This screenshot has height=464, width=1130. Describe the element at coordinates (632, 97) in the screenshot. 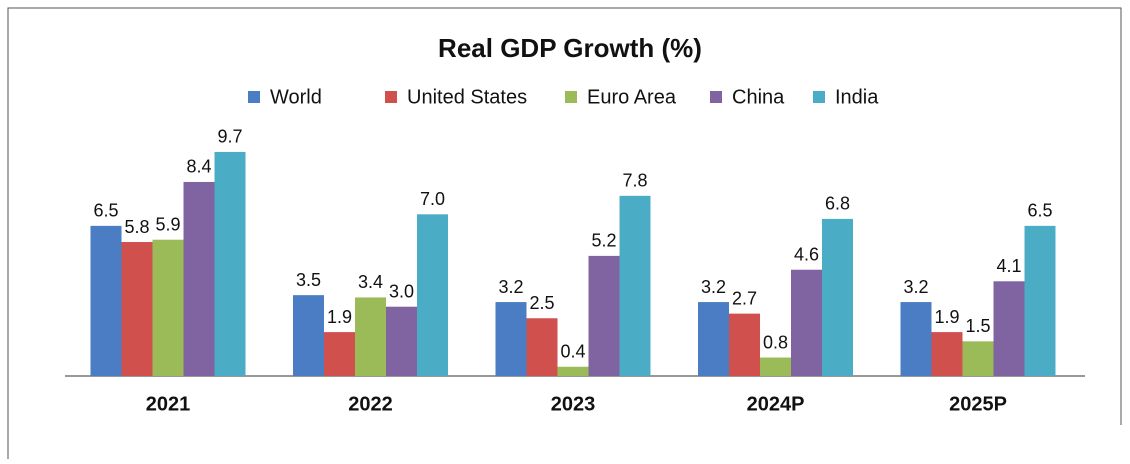

I see `legend-label: Euro Area` at that location.